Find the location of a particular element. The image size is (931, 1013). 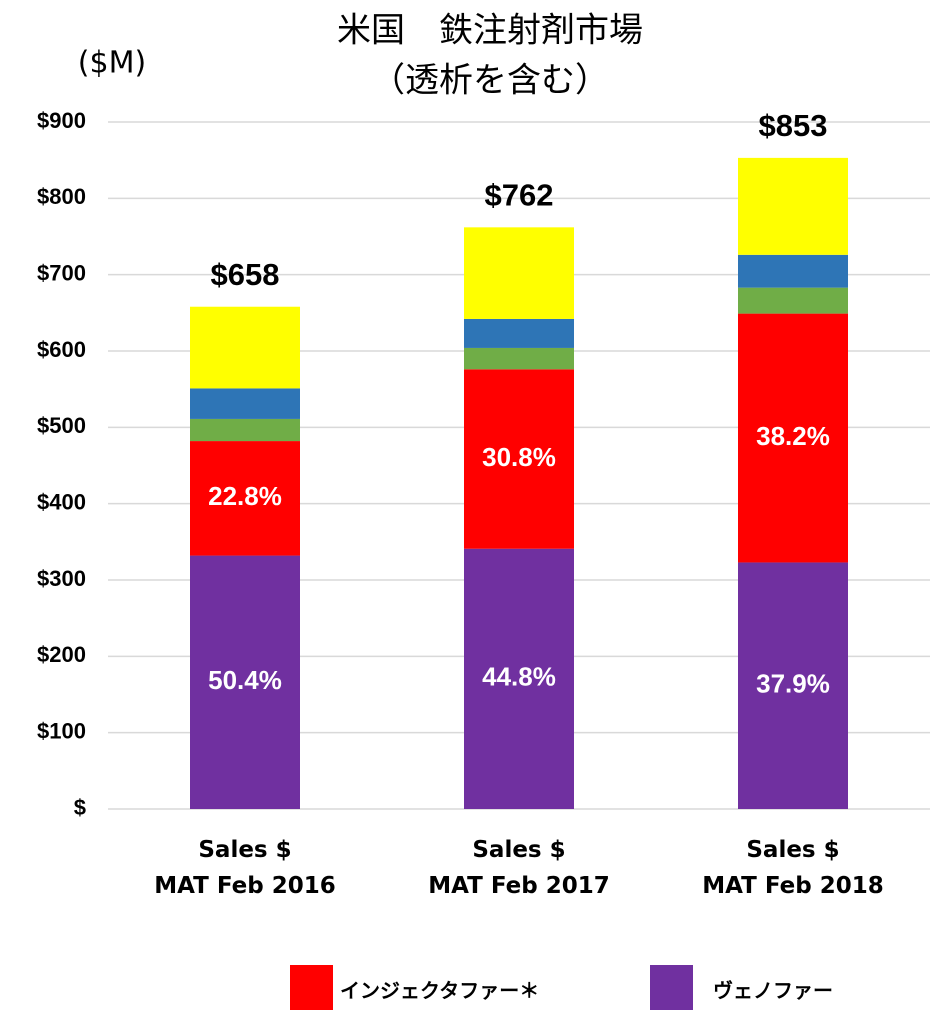

segment-label: 44.8% is located at coordinates (519, 677).